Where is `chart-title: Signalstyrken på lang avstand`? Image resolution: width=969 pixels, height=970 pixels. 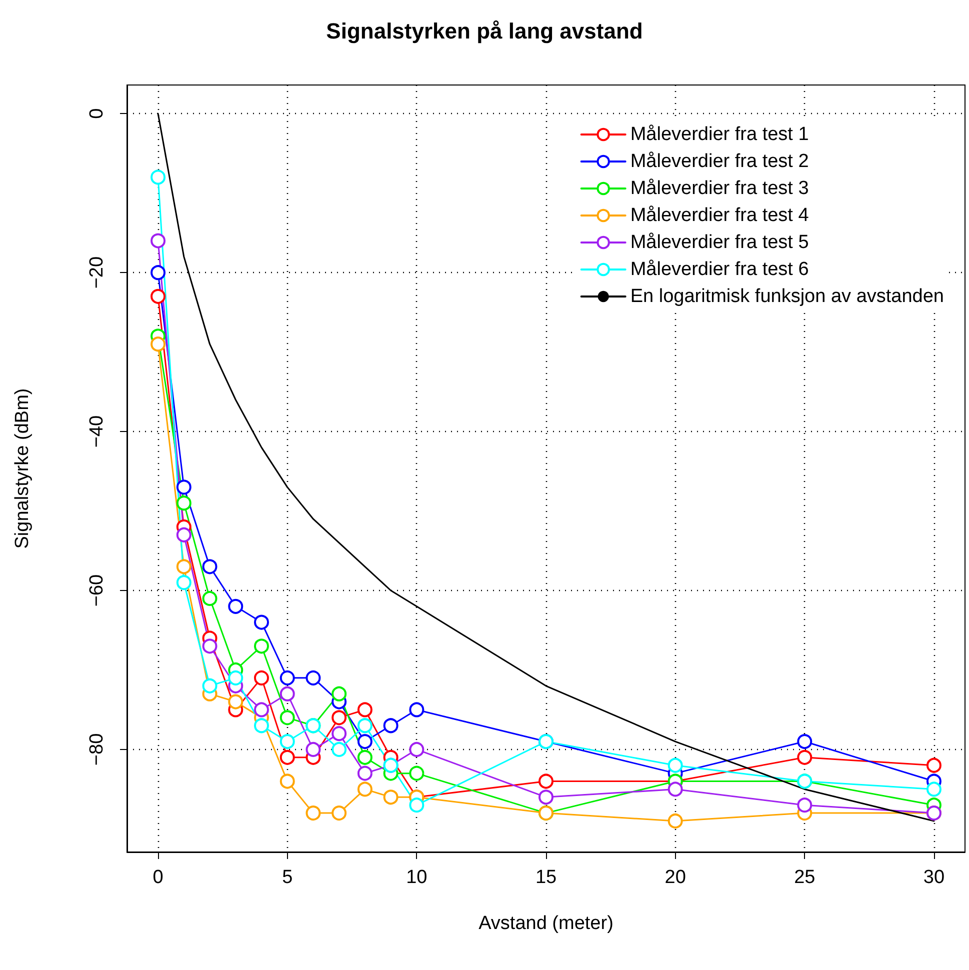 chart-title: Signalstyrken på lang avstand is located at coordinates (484, 31).